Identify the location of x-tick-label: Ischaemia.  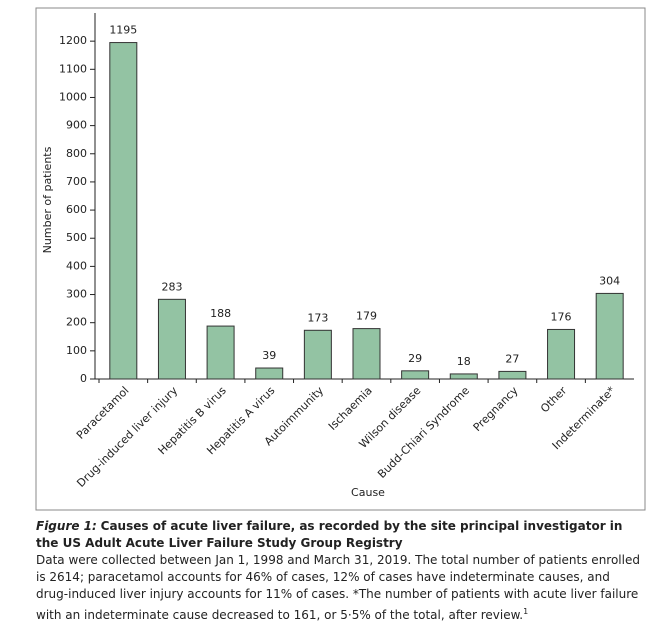
(350, 408).